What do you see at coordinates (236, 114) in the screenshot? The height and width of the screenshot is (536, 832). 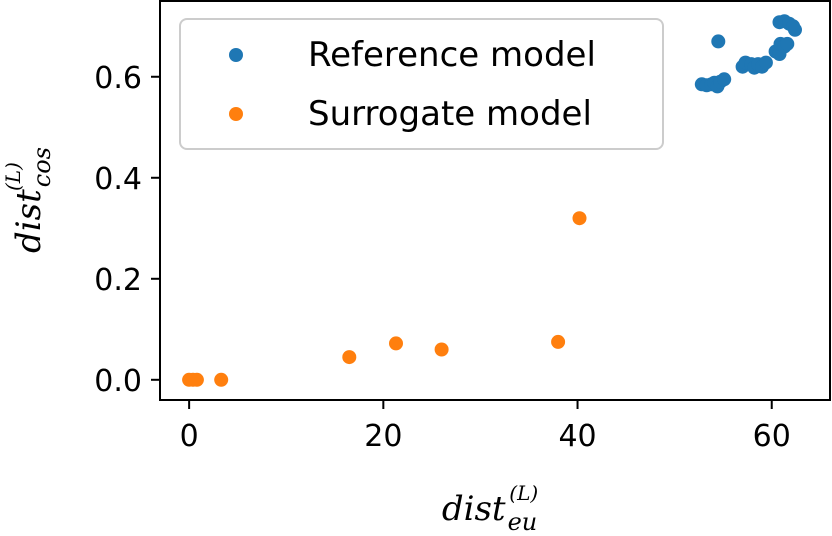 I see `legend-marker-surrogate` at bounding box center [236, 114].